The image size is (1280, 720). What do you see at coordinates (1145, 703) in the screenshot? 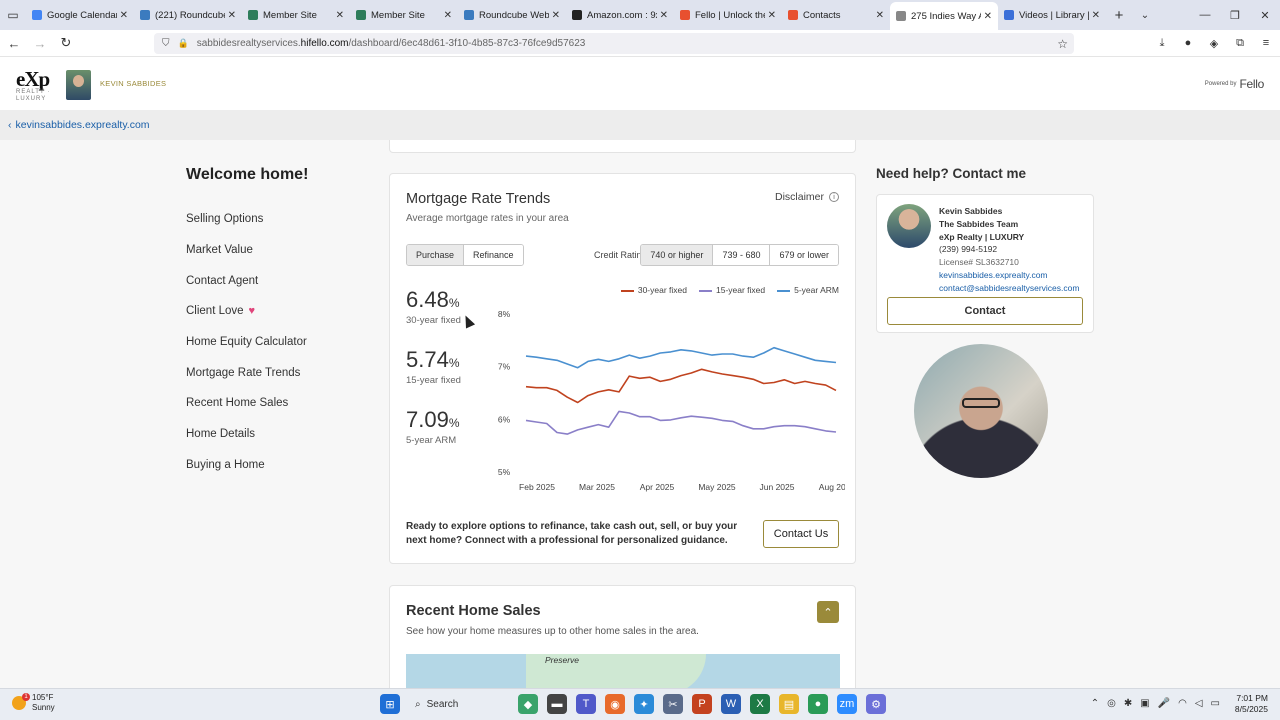
I see `tray-app3-icon: ▣` at bounding box center [1145, 703].